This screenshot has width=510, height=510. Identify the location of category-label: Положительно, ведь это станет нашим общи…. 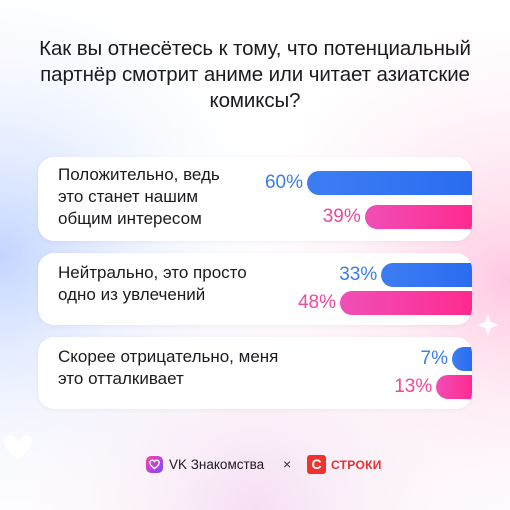
(139, 196).